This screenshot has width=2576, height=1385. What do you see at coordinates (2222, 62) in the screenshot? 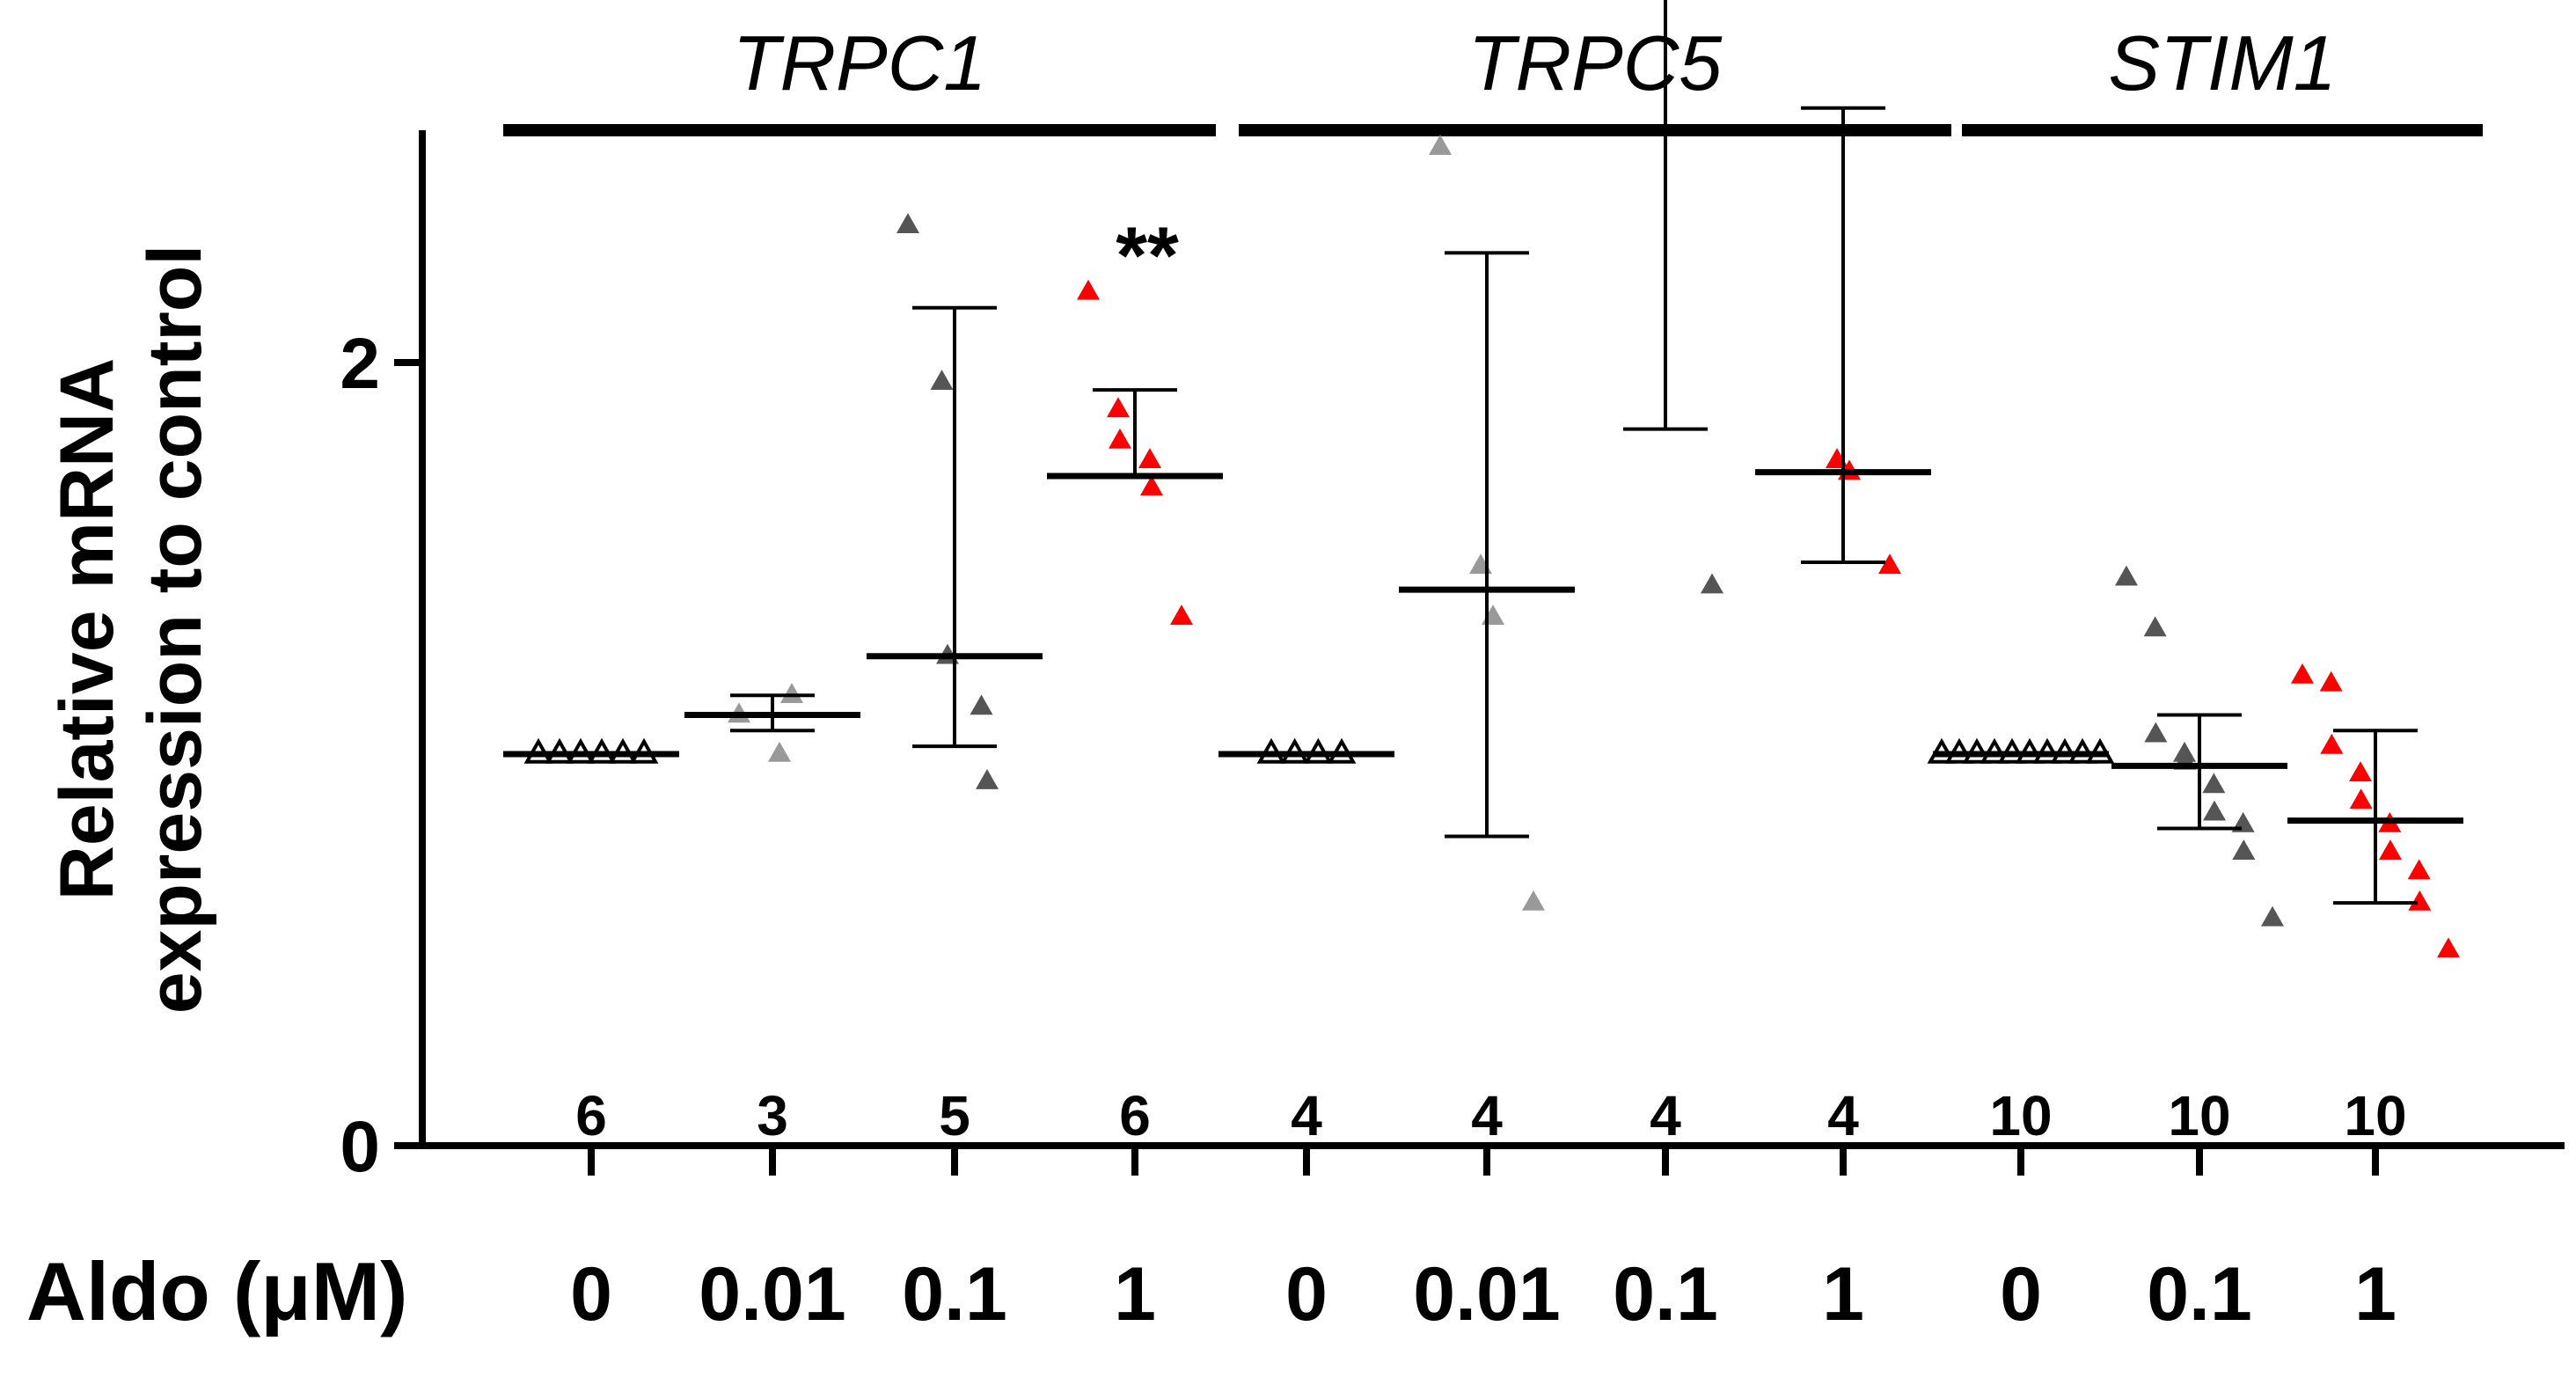
I see `gene-label: STIM1` at bounding box center [2222, 62].